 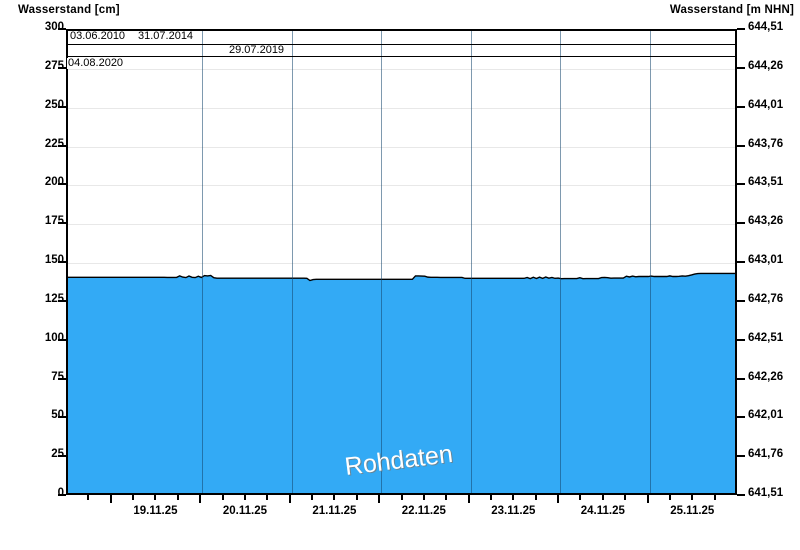 I want to click on tick-right-642,51, so click(x=741, y=339).